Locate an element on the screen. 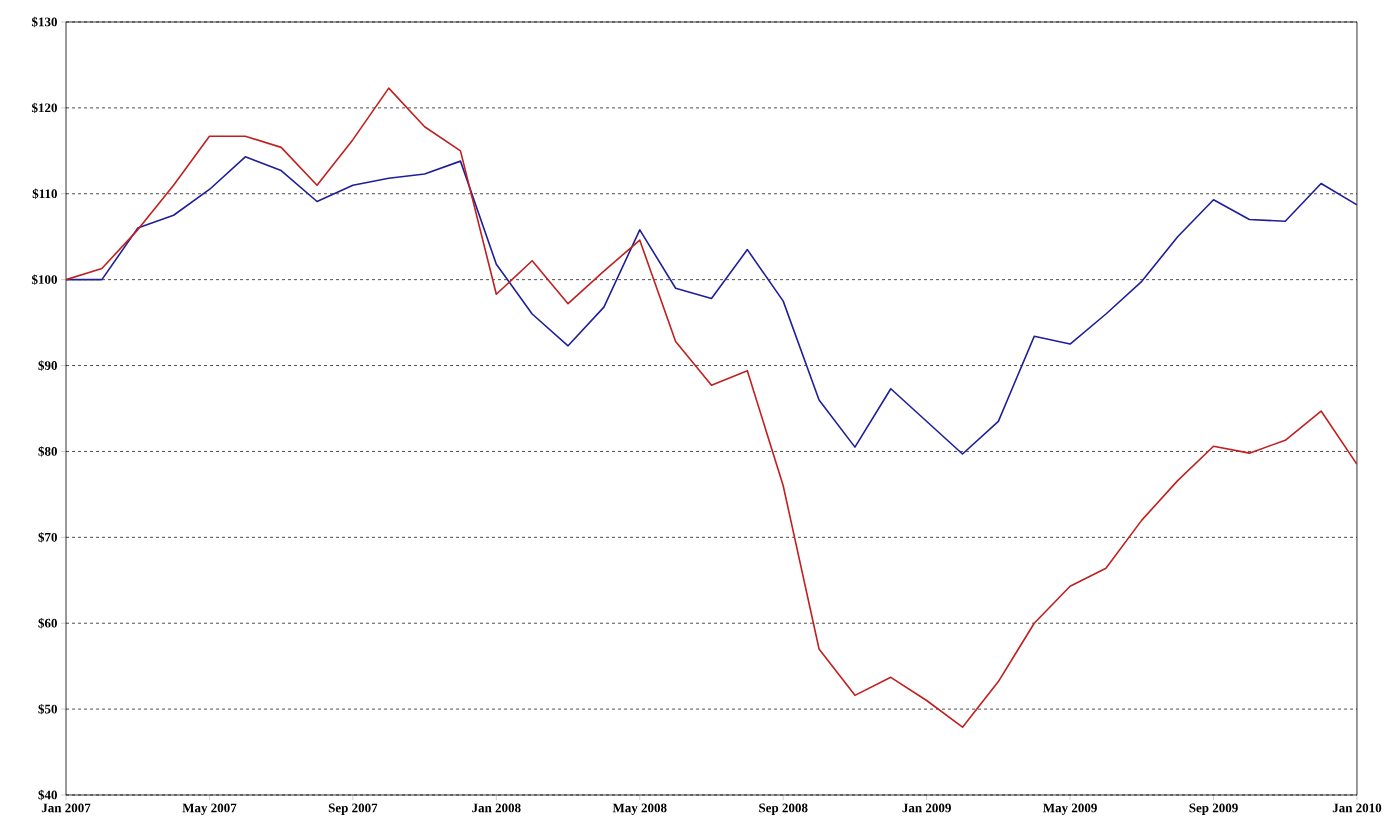 The height and width of the screenshot is (834, 1395). y-tick-label: $60 is located at coordinates (47, 623).